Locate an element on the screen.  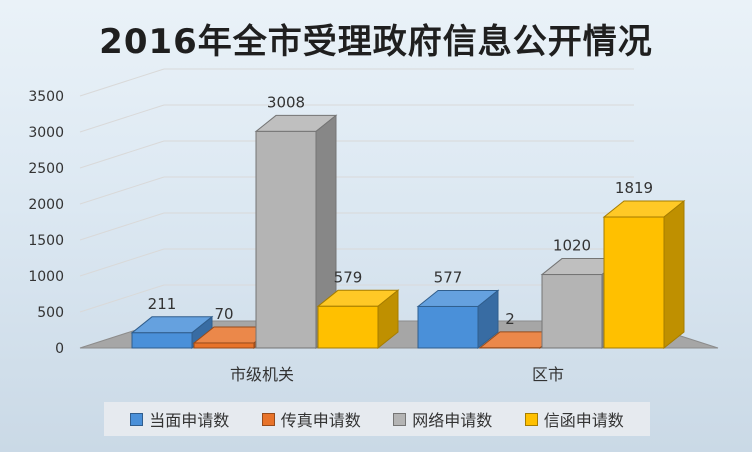
data-label: 70 is located at coordinates (223, 314).